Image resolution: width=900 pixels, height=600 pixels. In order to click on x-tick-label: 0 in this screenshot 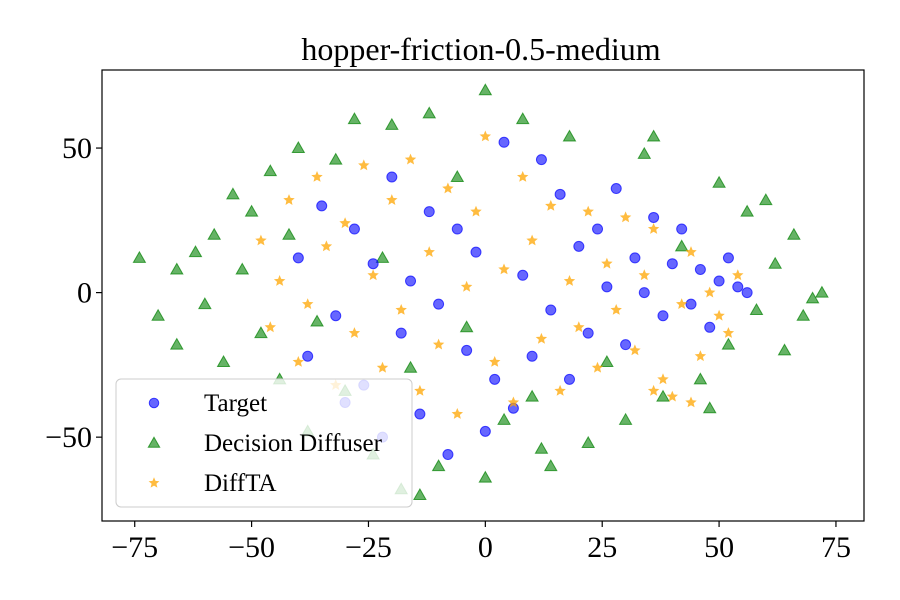, I will do `click(485, 547)`.